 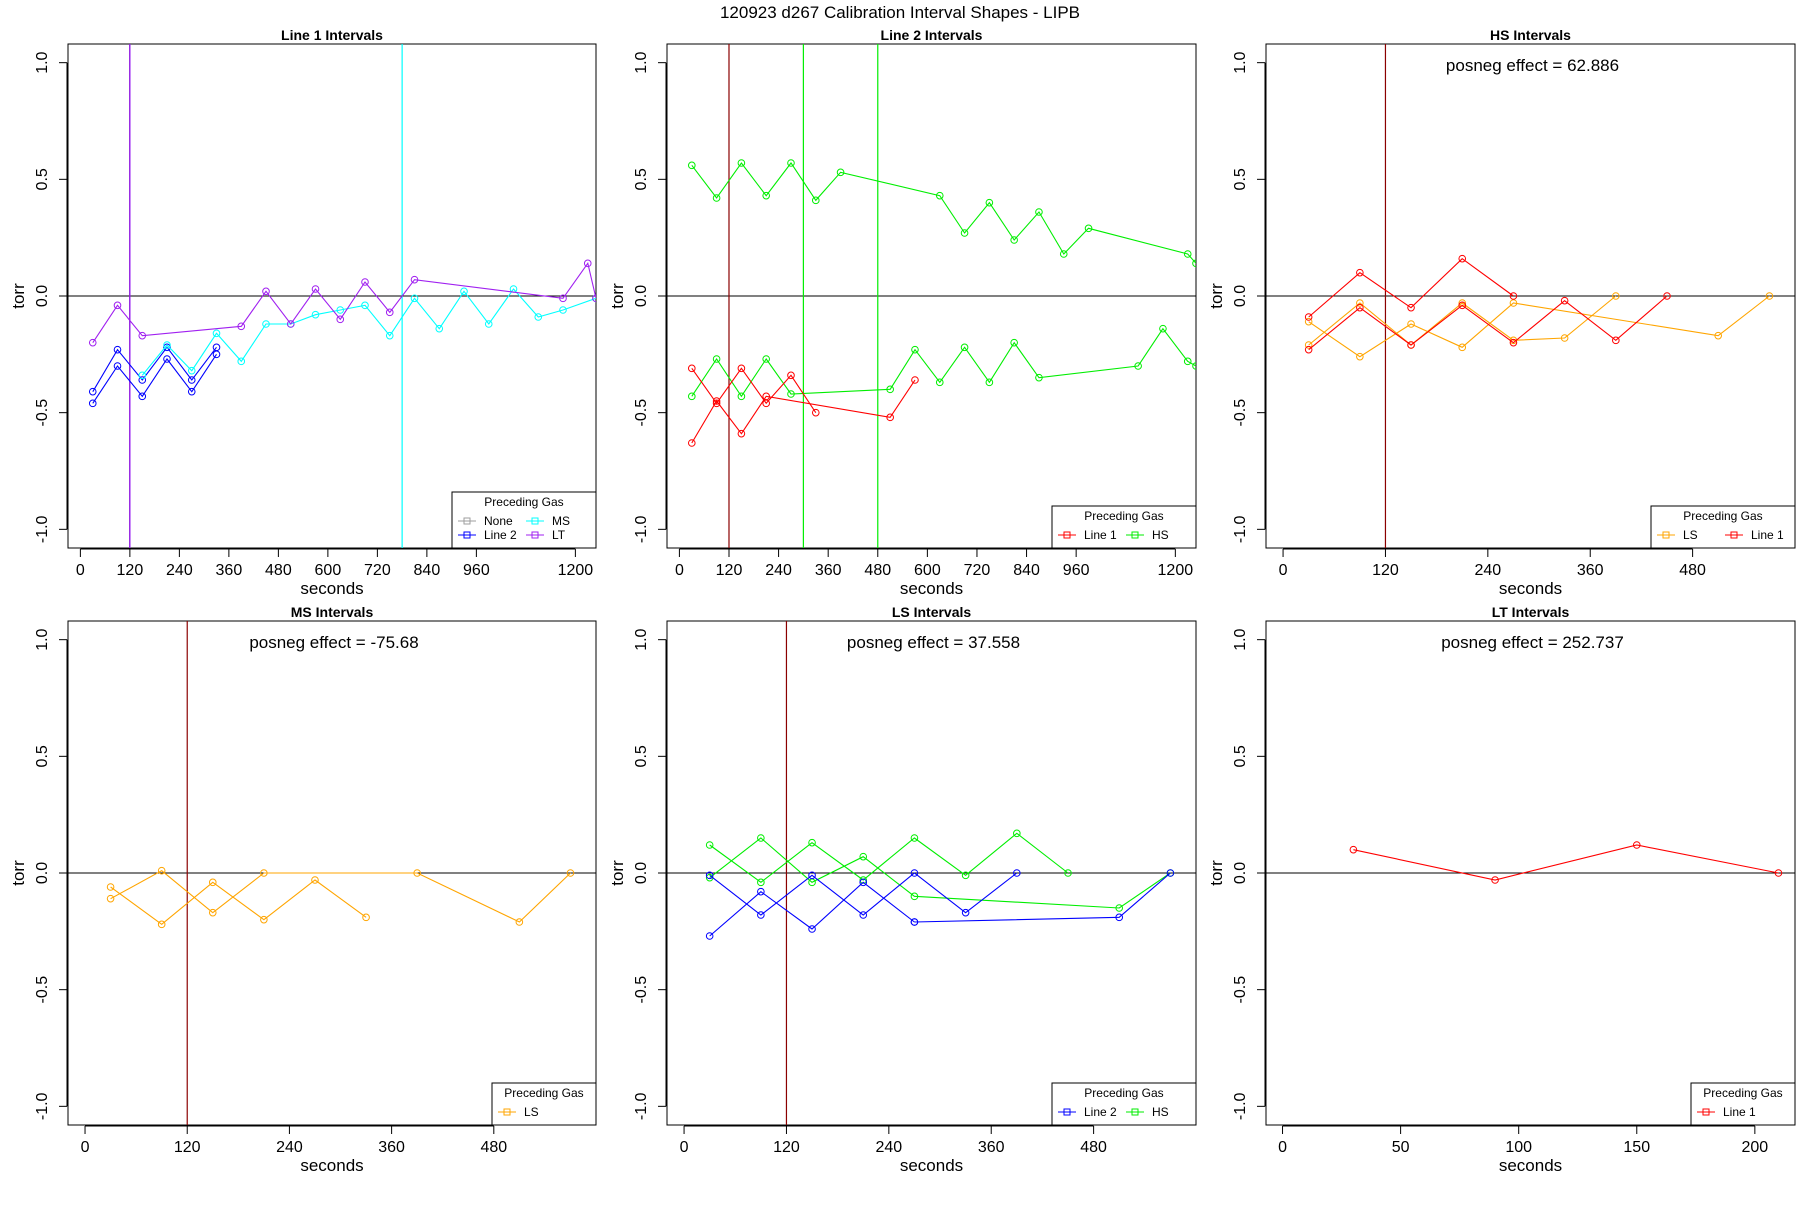 What do you see at coordinates (1566, 862) in the screenshot?
I see `series-group` at bounding box center [1566, 862].